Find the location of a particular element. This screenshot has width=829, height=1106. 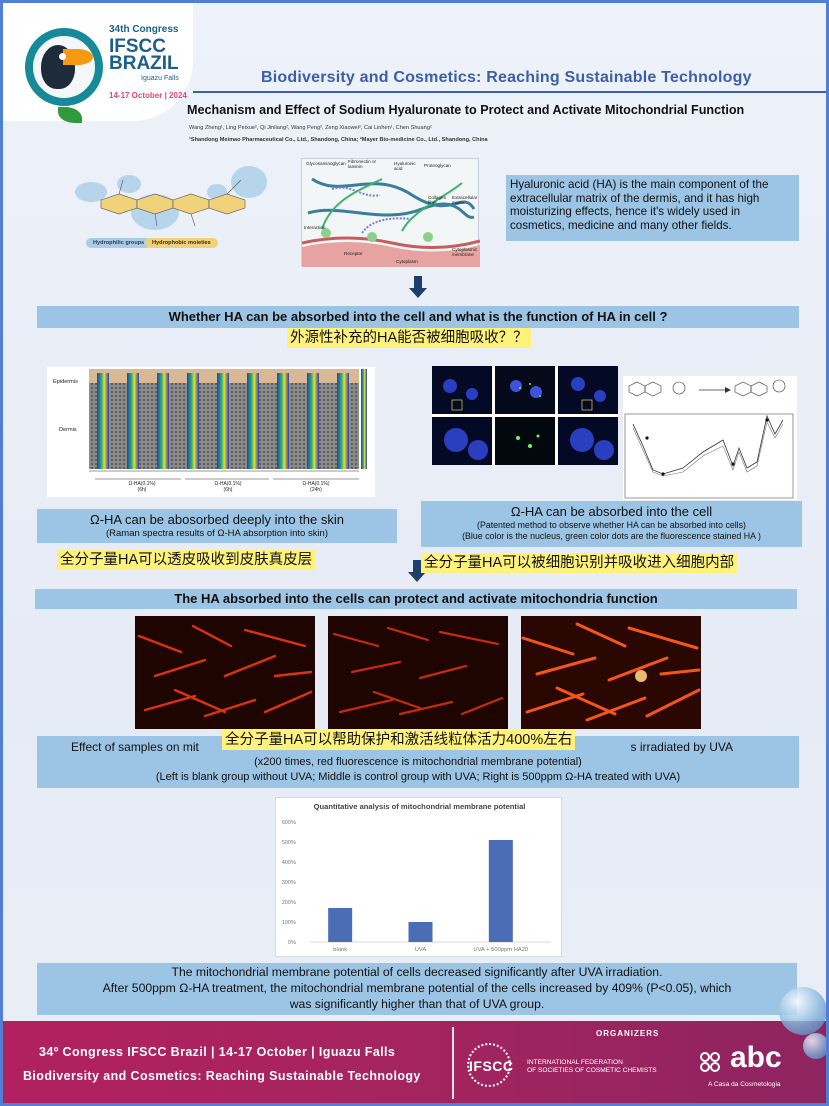

mito-cn-note: 全分子量HA可以帮助保护和激活线粒体活力400%左右 is located at coordinates (399, 740).